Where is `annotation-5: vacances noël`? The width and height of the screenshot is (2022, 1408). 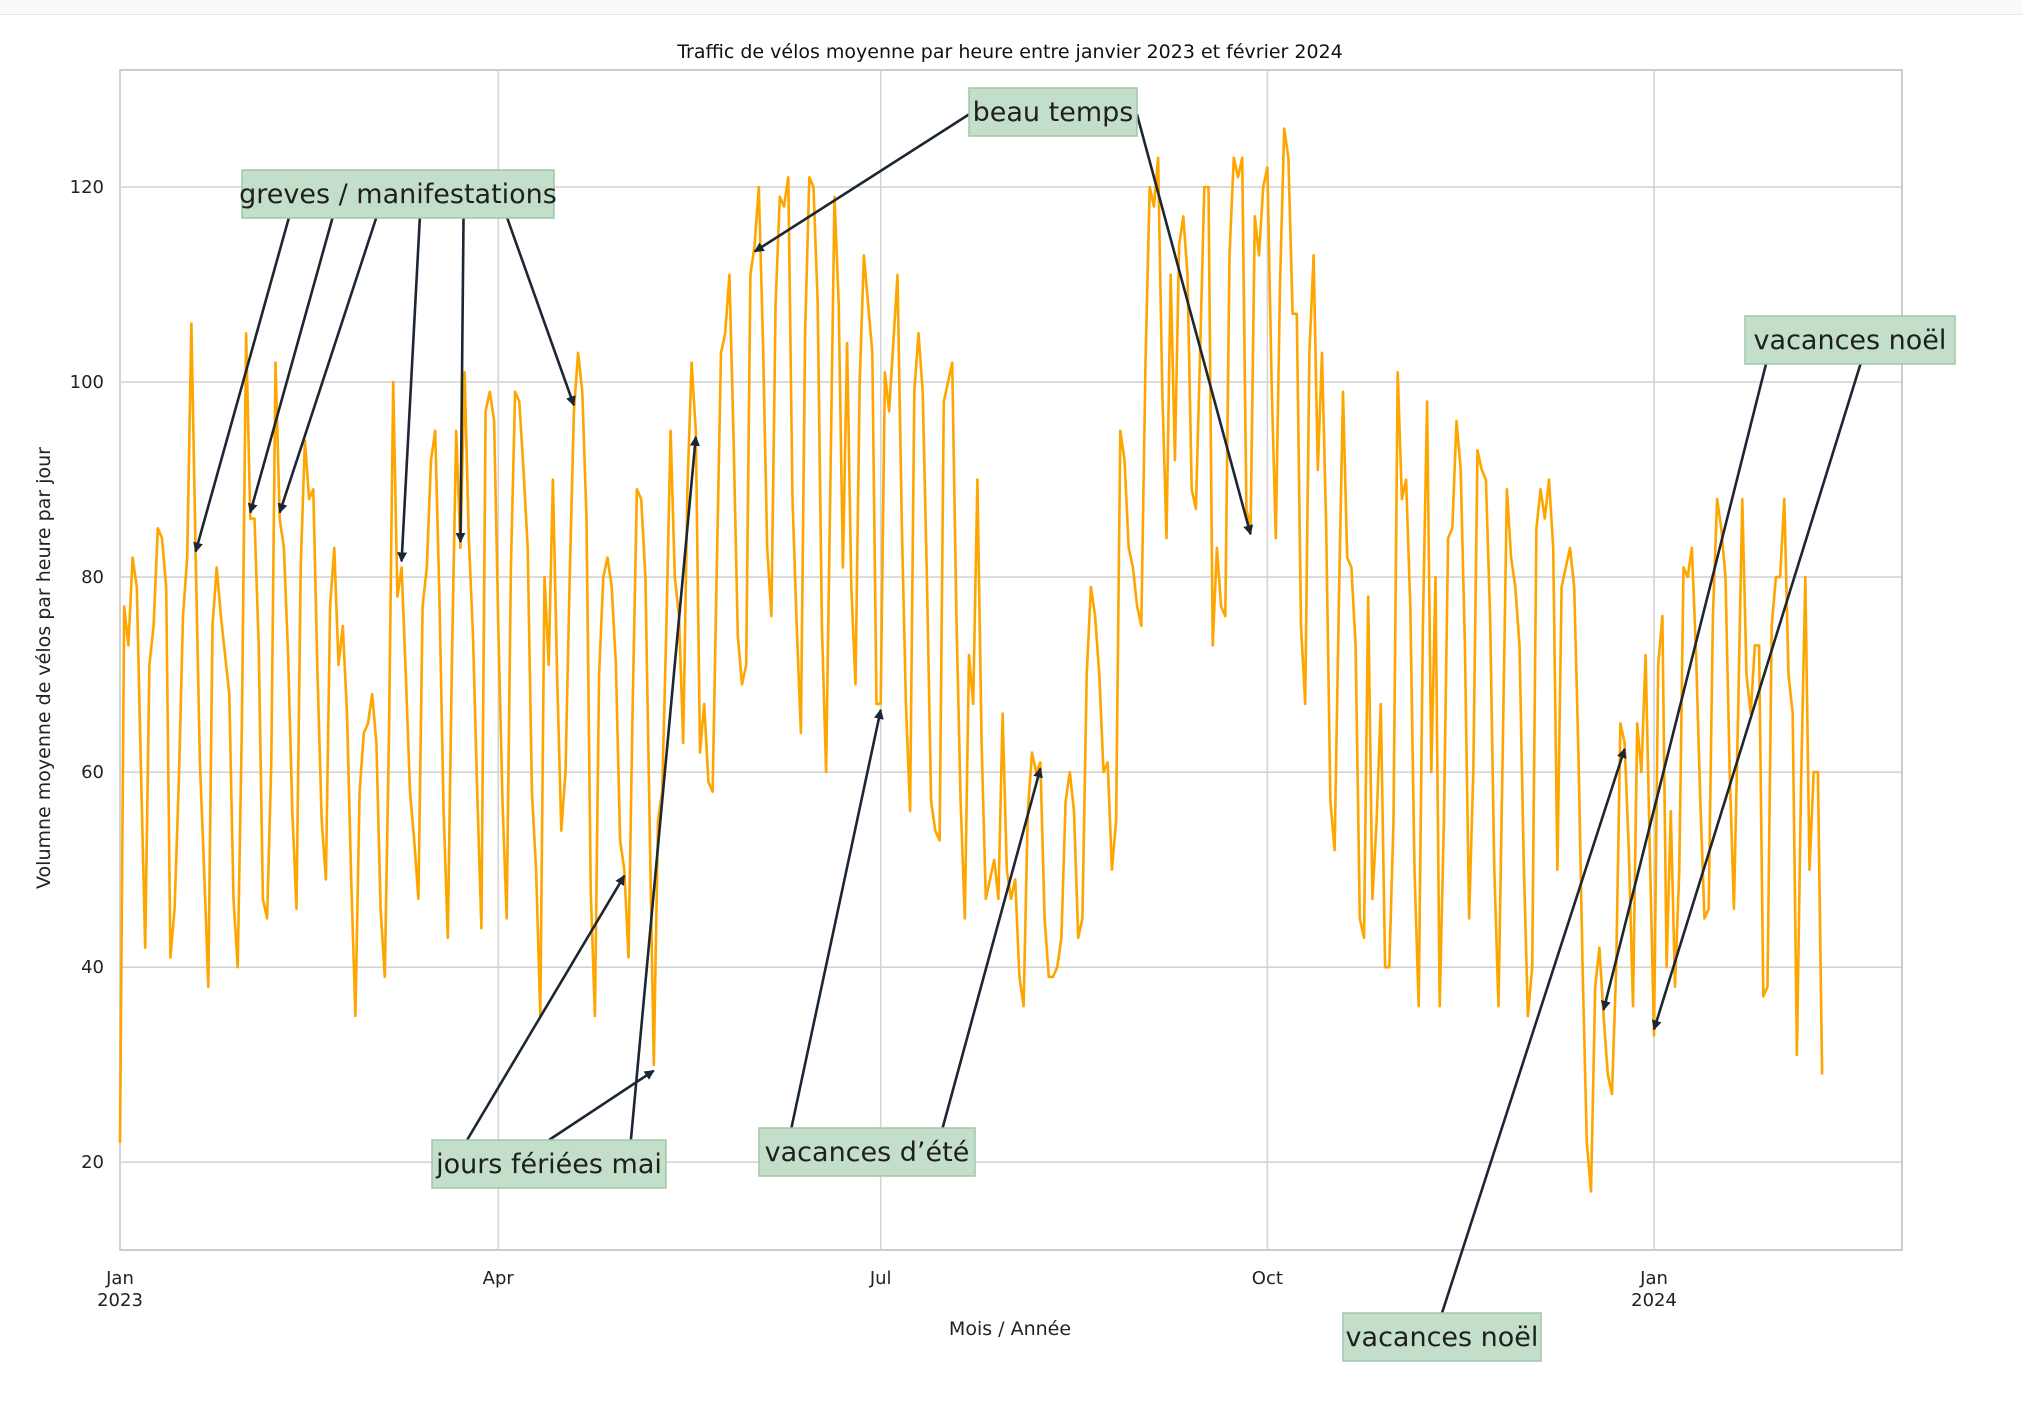 annotation-5: vacances noël is located at coordinates (1778, 673).